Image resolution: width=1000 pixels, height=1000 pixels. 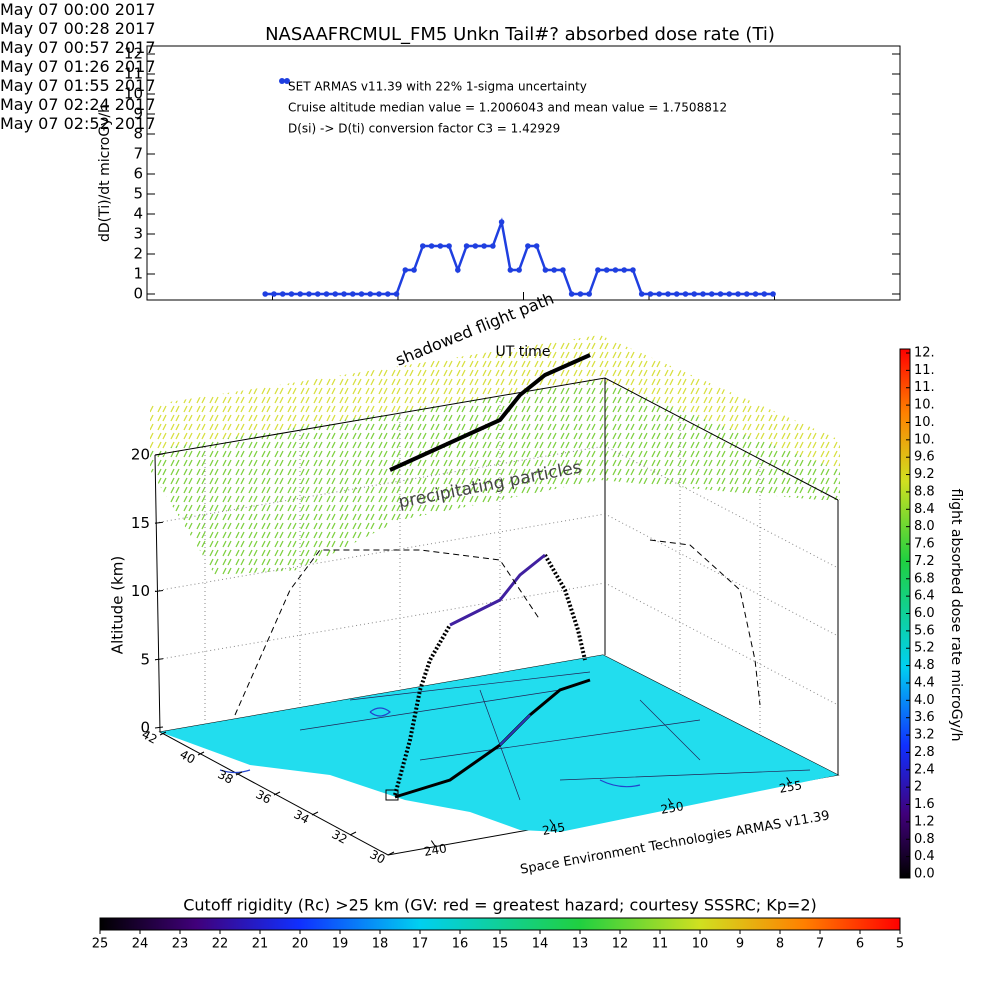 What do you see at coordinates (924, 353) in the screenshot?
I see `colorbar-tick-label: 12.` at bounding box center [924, 353].